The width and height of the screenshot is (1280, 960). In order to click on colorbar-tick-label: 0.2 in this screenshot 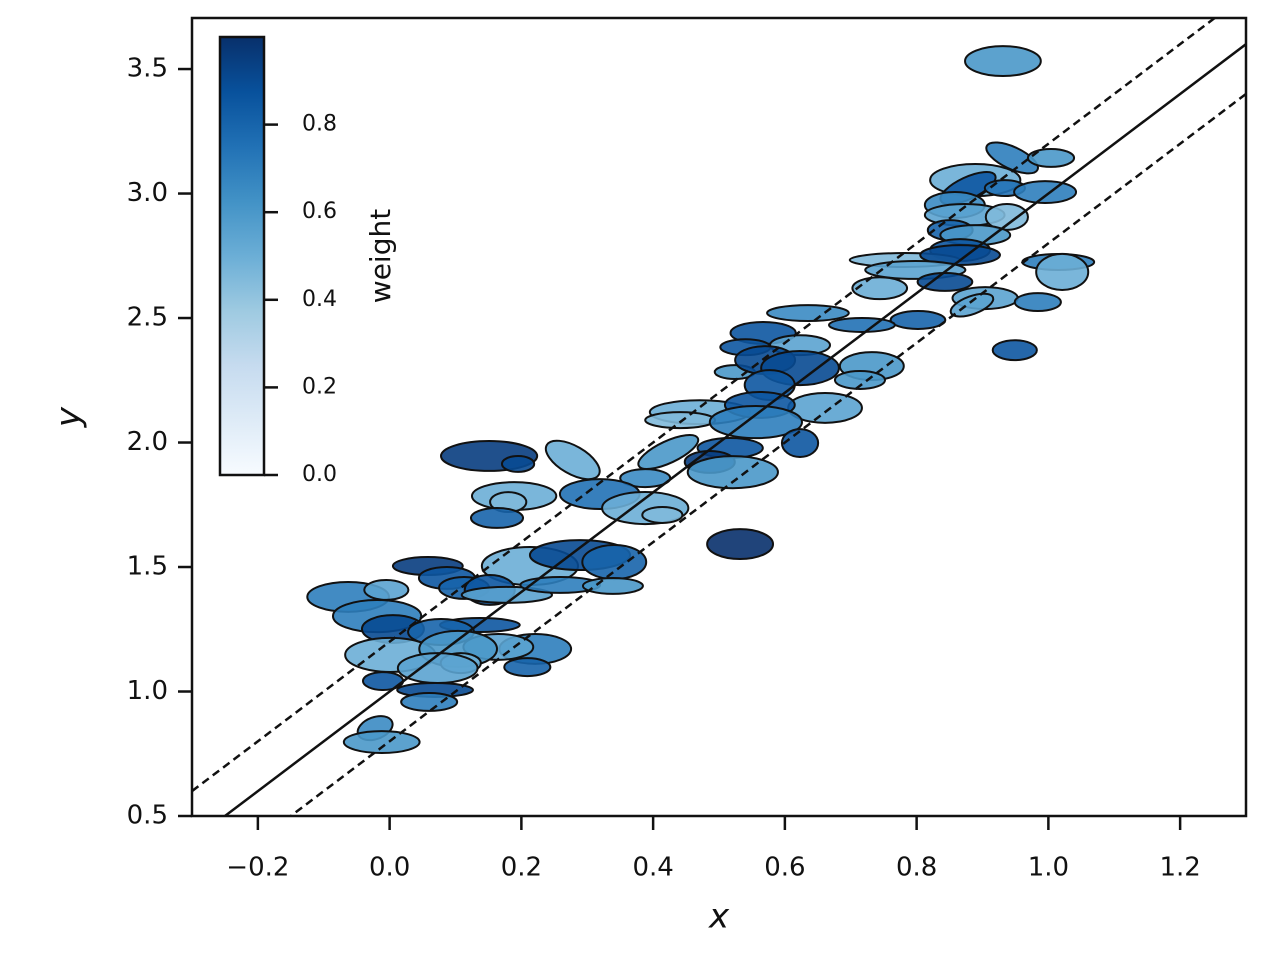, I will do `click(319, 386)`.